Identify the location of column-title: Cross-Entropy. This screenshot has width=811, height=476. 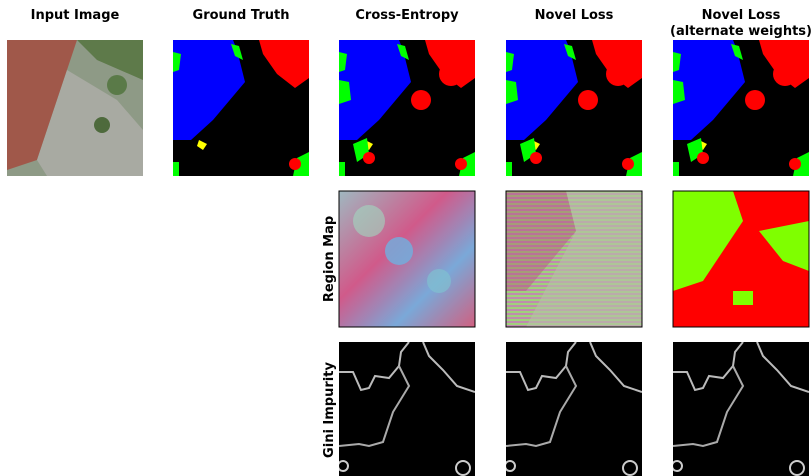
(407, 15).